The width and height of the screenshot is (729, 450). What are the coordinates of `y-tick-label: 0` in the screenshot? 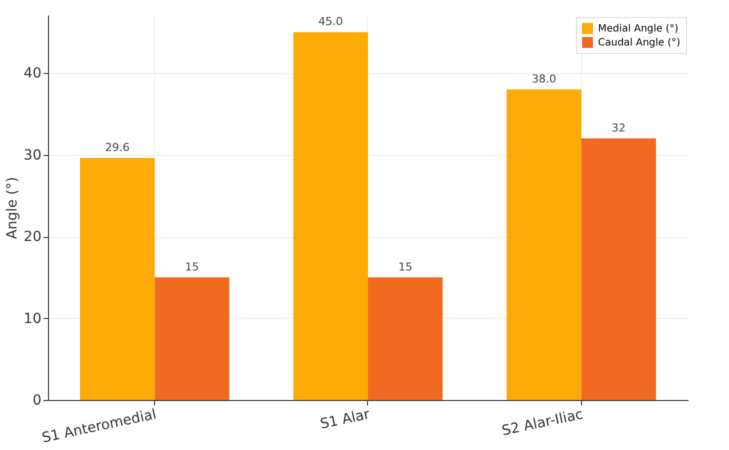 It's located at (37, 400).